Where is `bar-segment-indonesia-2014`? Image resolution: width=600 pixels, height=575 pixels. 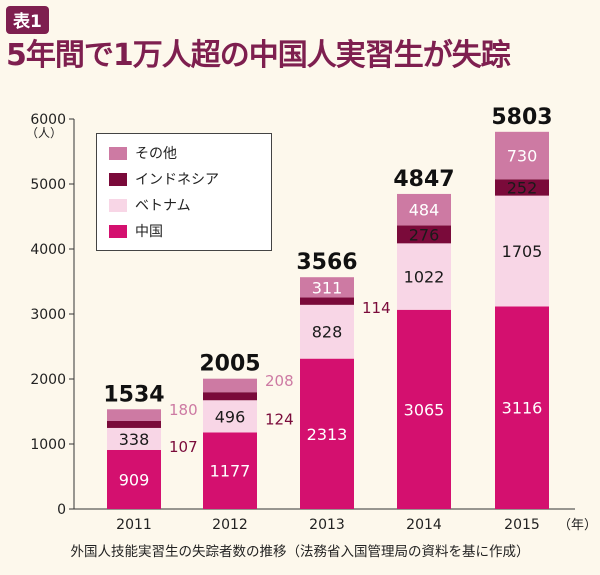 bar-segment-indonesia-2014 is located at coordinates (424, 234).